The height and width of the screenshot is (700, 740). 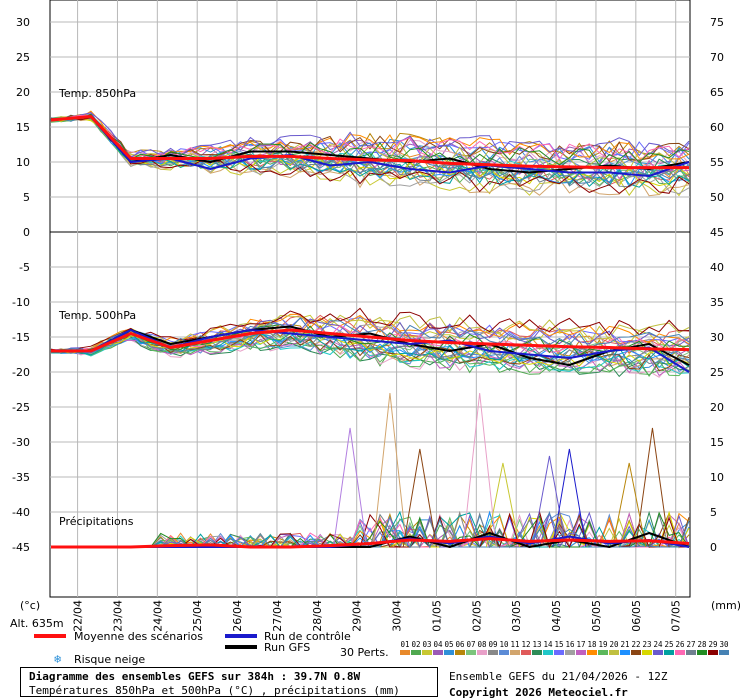 I want to click on left-axis-unit: (°c), so click(x=30, y=605).